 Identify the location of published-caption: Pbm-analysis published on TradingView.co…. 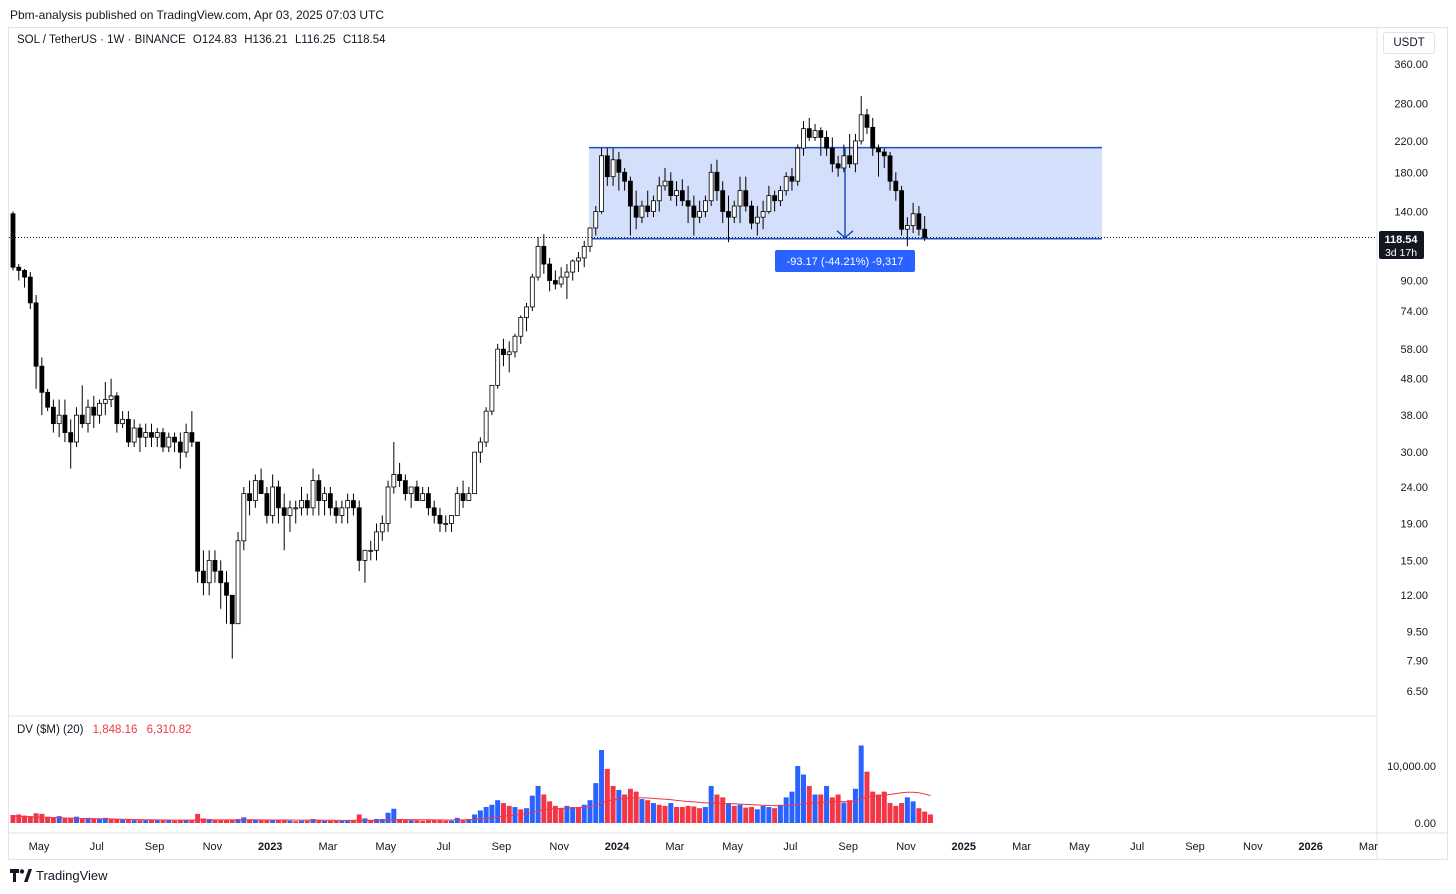
(197, 15).